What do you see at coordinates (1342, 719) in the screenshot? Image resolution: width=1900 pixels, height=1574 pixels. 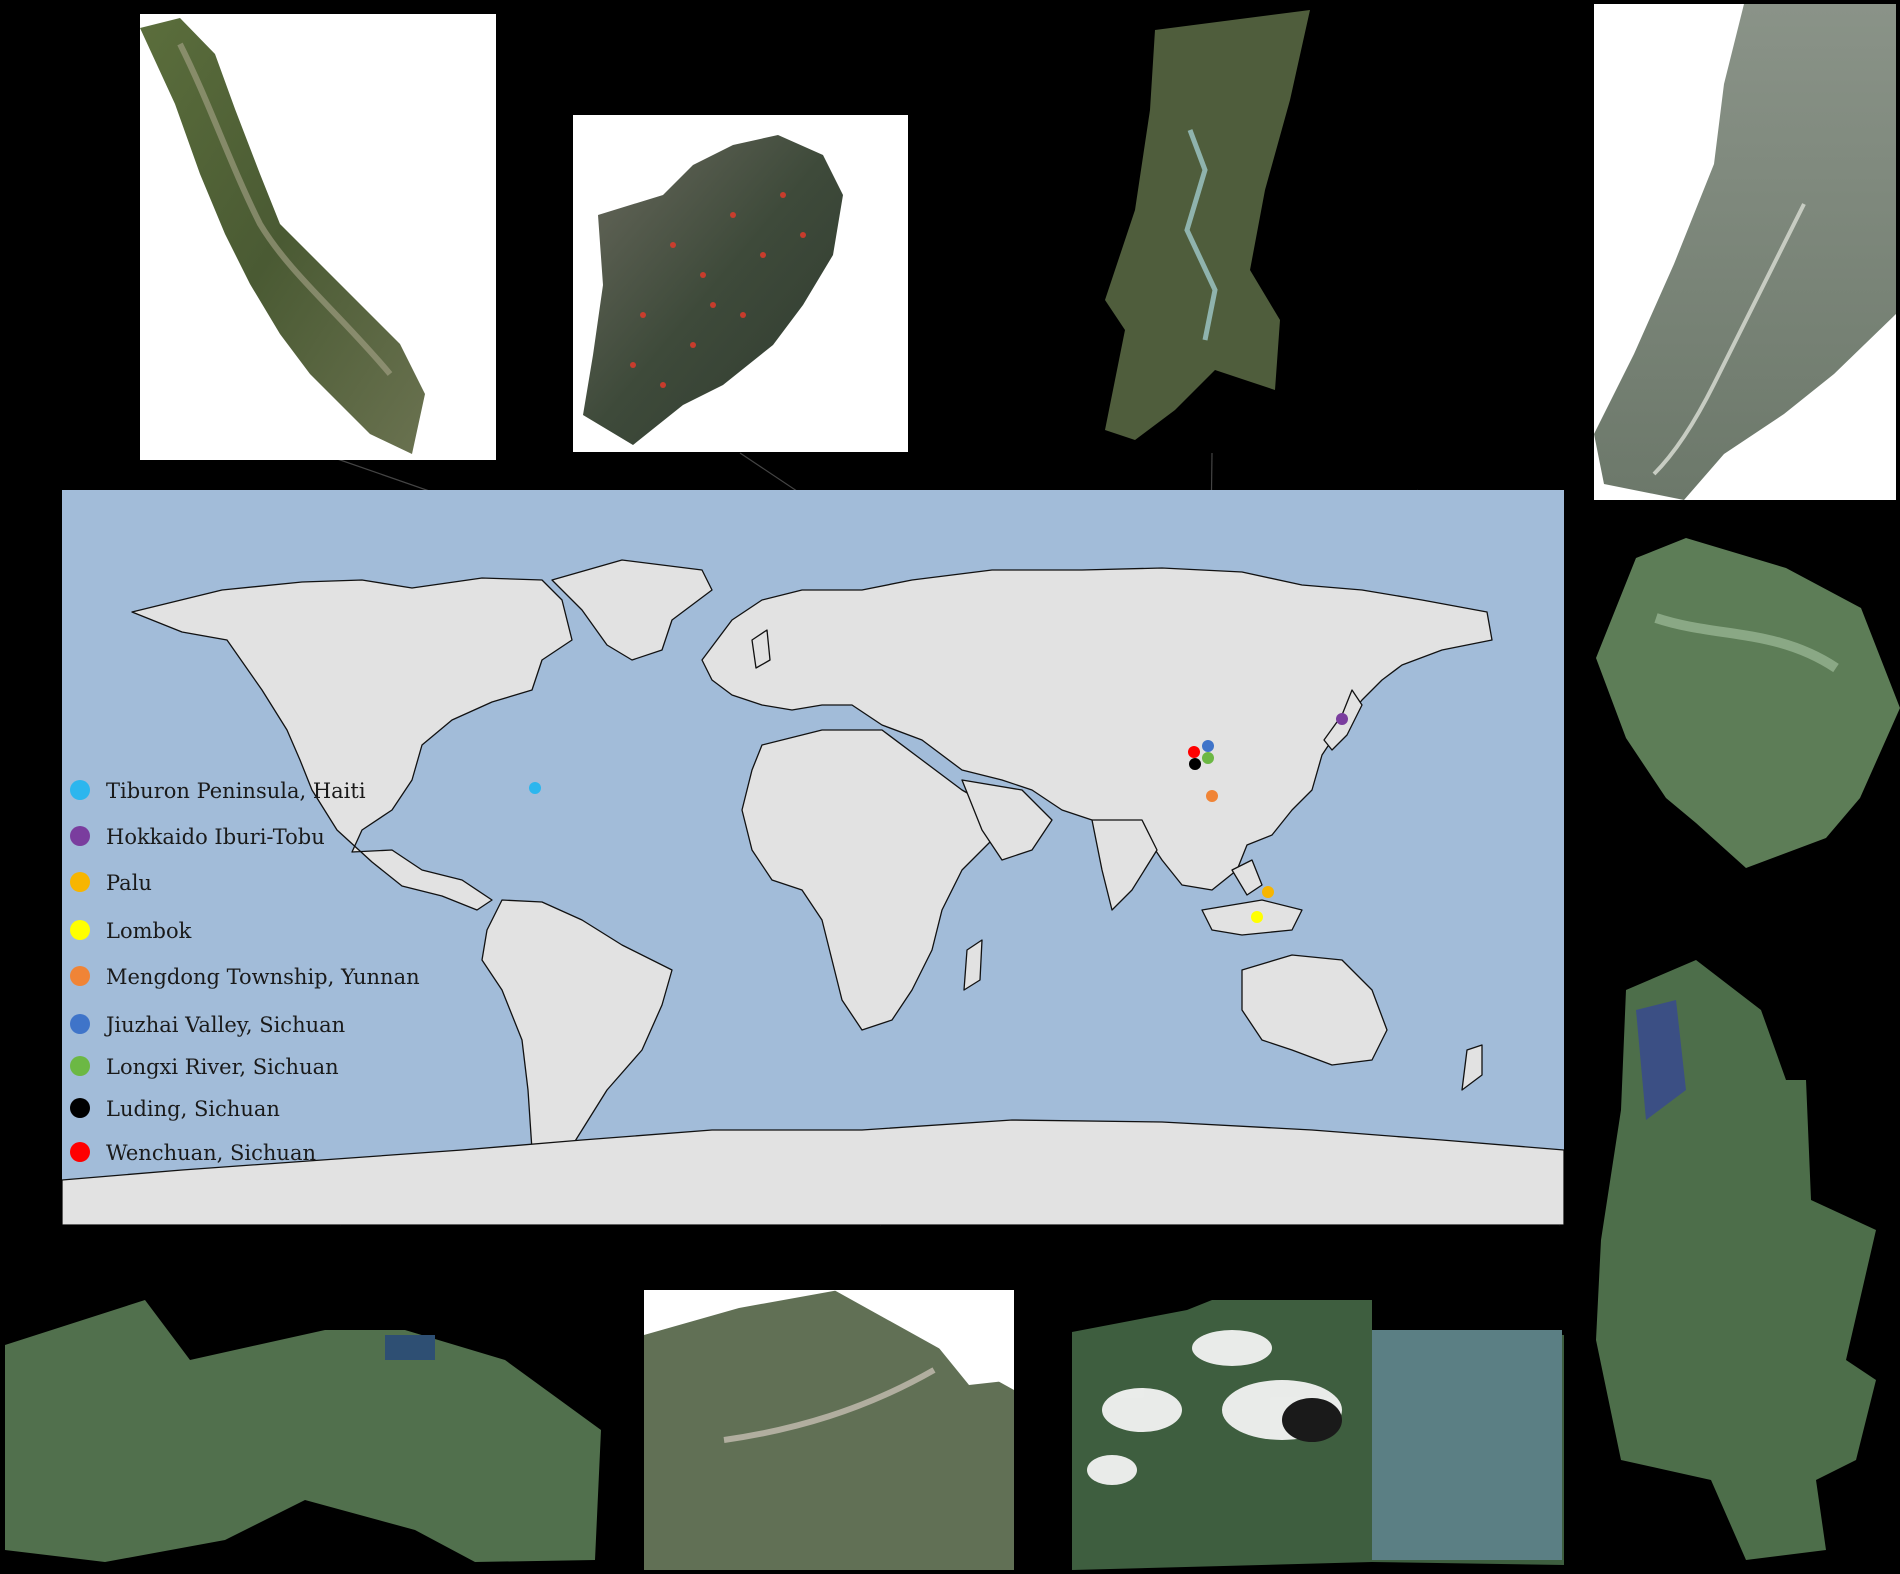 I see `site-marker-hokkaido` at bounding box center [1342, 719].